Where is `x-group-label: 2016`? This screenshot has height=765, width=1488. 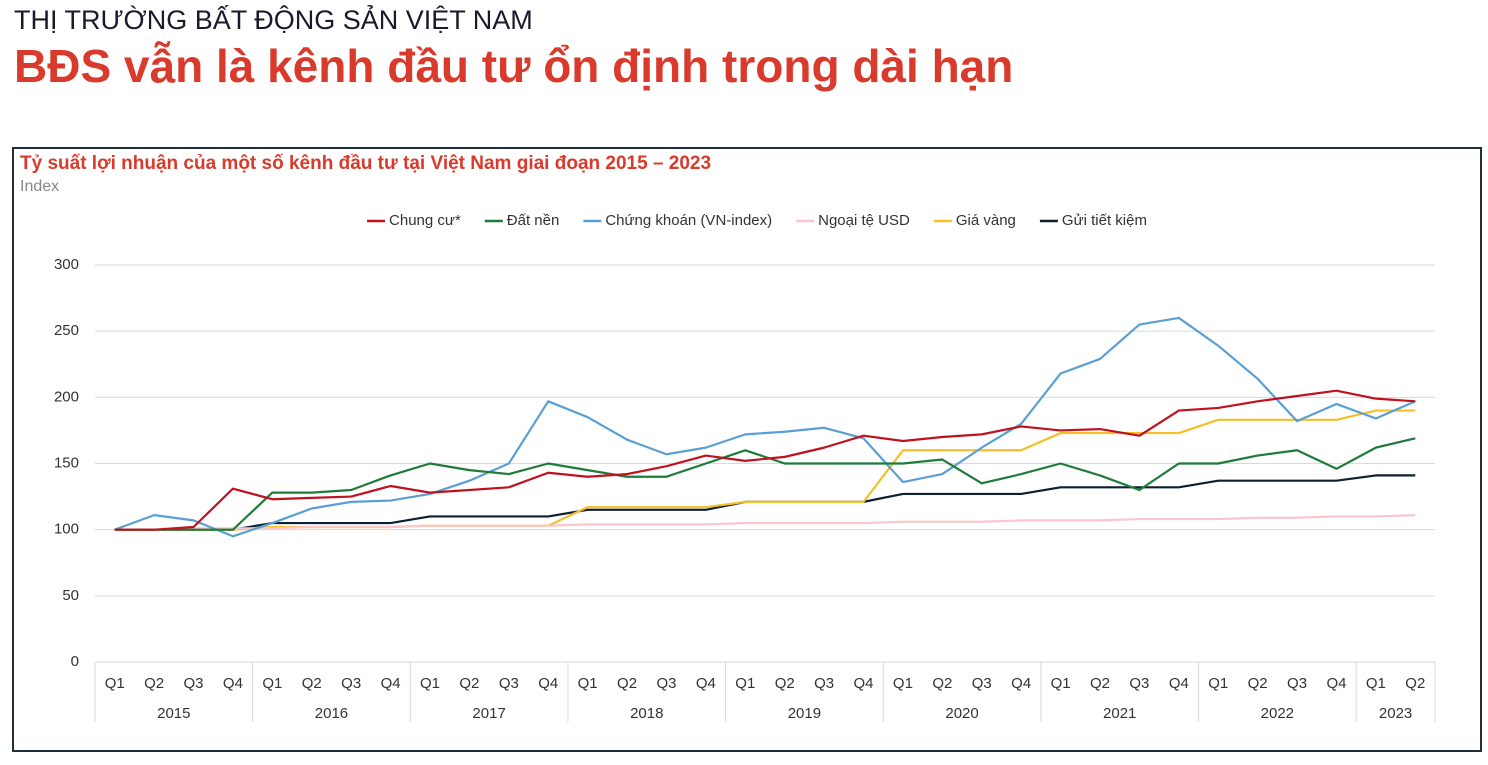
x-group-label: 2016 is located at coordinates (331, 713).